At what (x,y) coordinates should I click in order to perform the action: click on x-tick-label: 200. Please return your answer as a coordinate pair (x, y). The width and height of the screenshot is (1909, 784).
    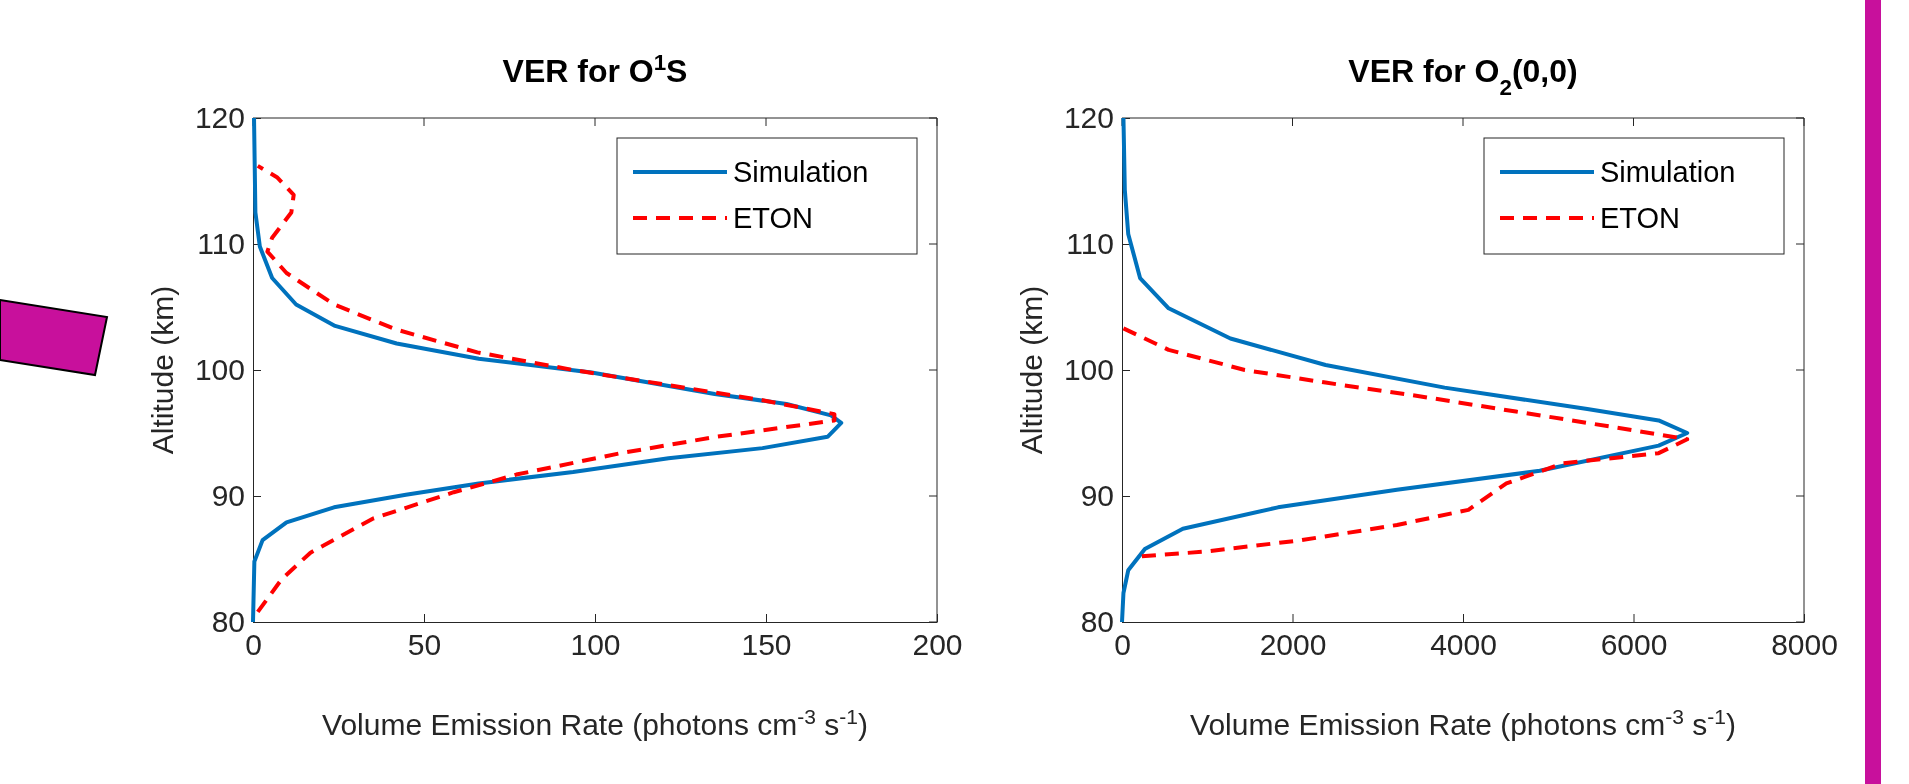
    Looking at the image, I should click on (937, 645).